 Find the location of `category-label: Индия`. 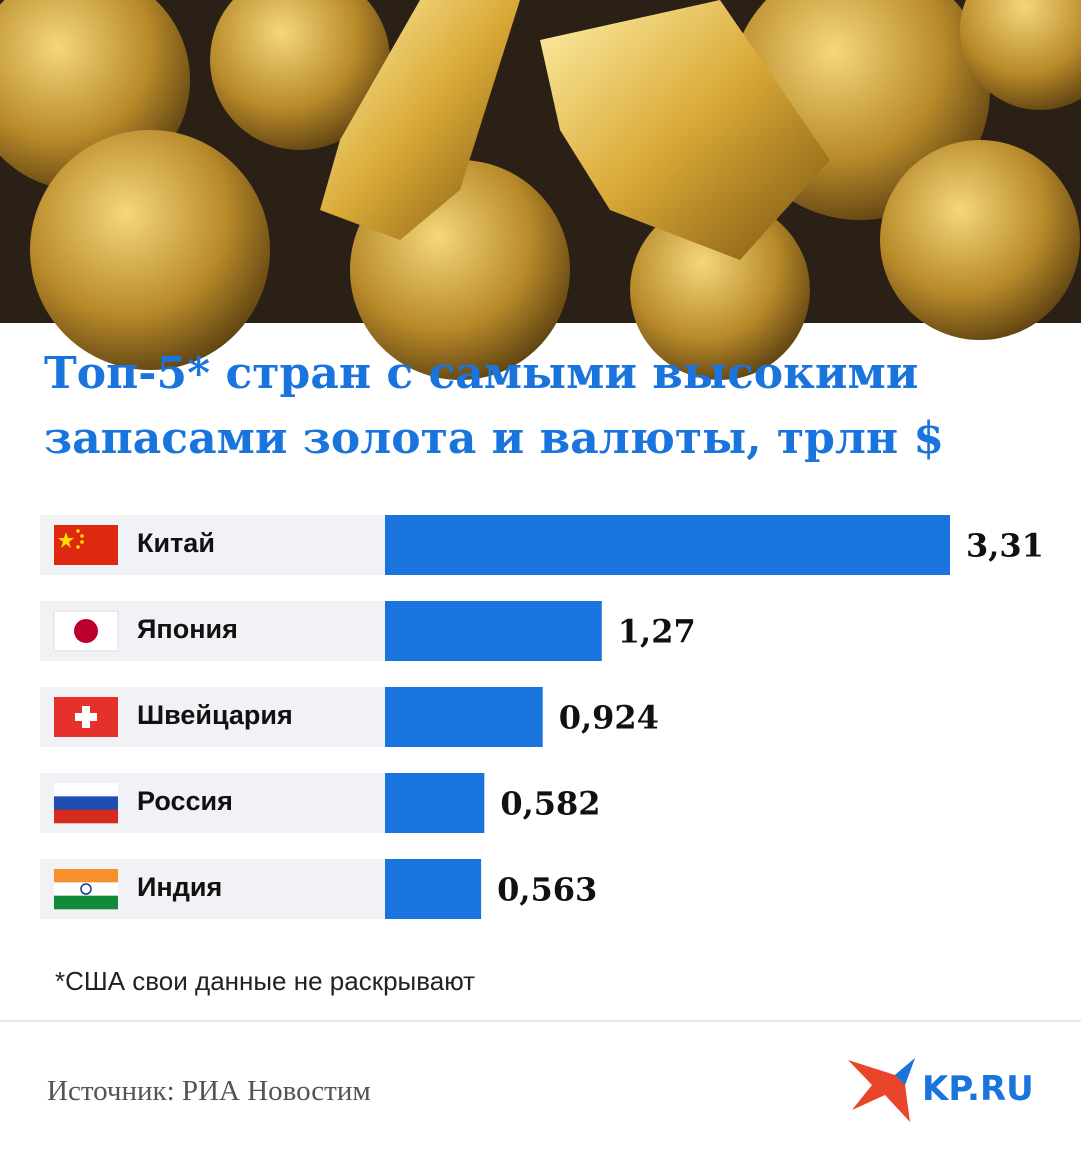

category-label: Индия is located at coordinates (179, 887).